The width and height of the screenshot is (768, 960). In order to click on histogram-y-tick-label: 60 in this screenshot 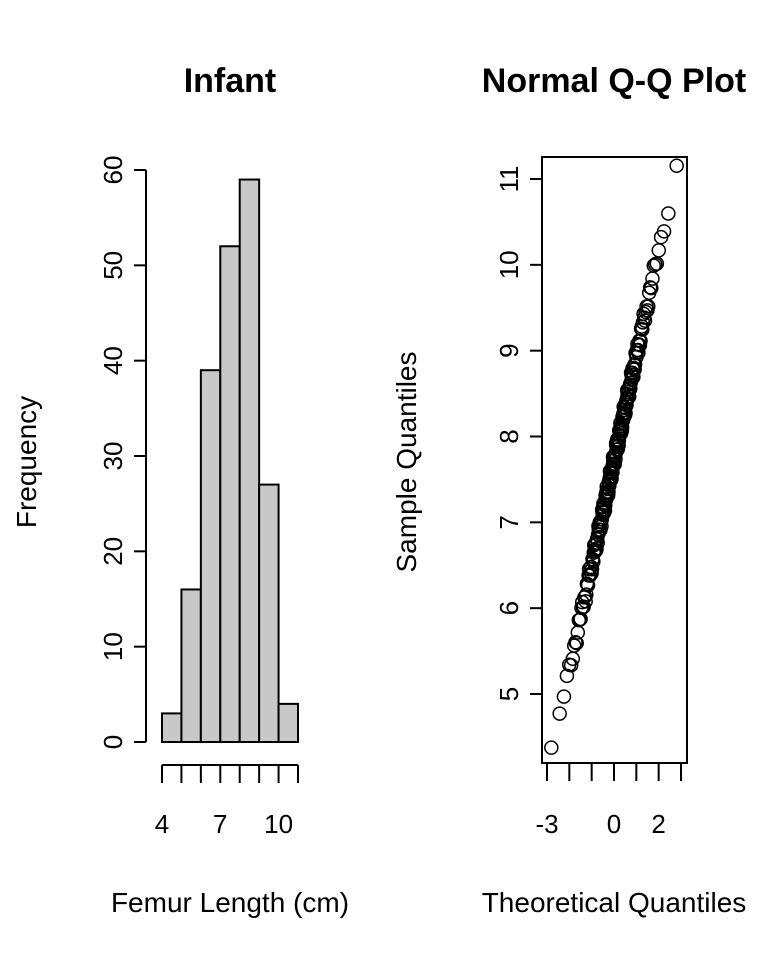, I will do `click(113, 170)`.